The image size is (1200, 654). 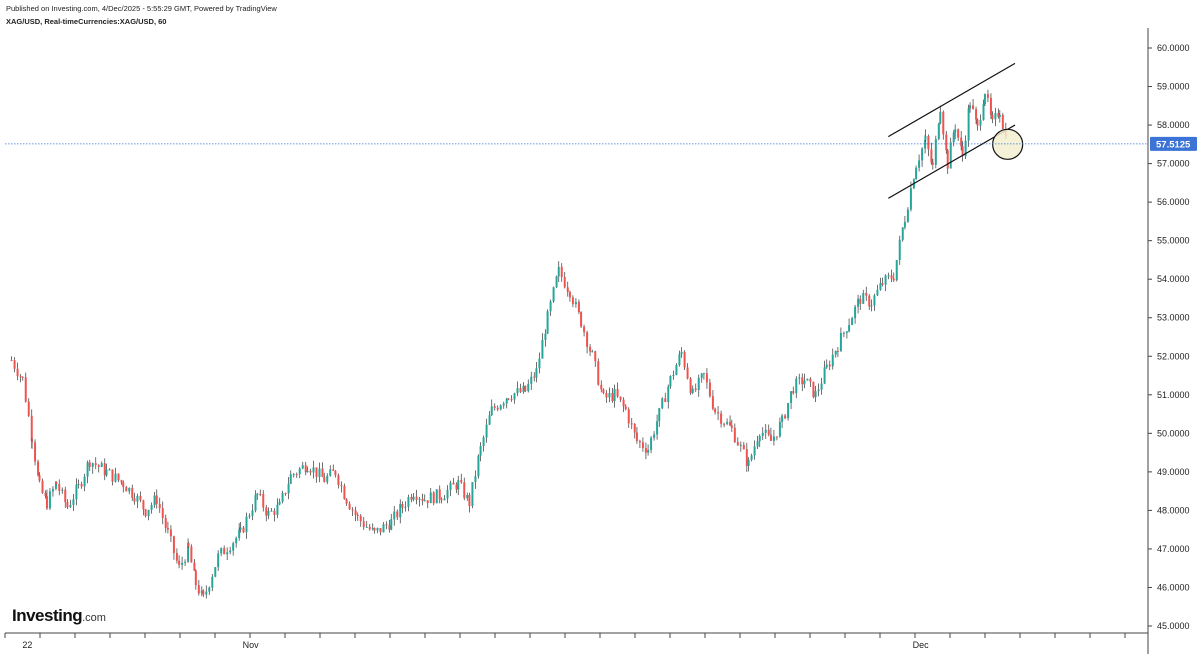 I want to click on y-tick-label: 49.0000, so click(x=1173, y=472).